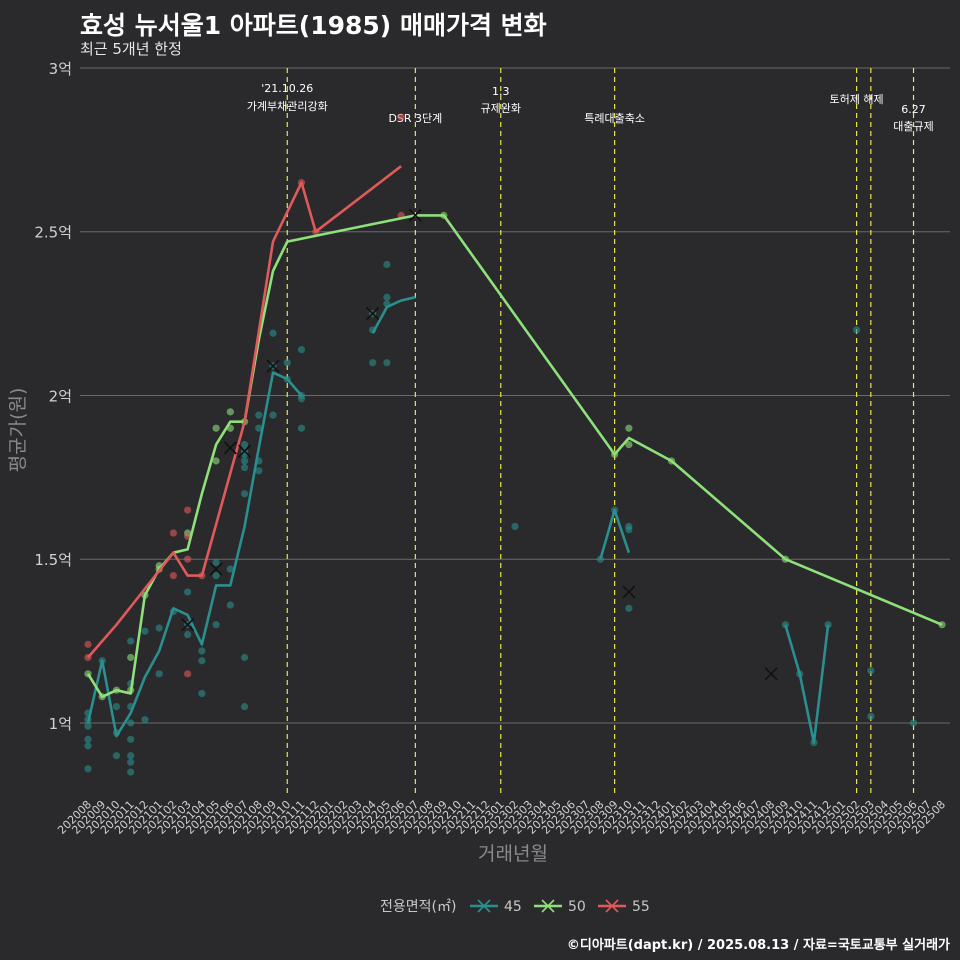 The image size is (960, 960). I want to click on x-axis-title: 거래년월, so click(513, 854).